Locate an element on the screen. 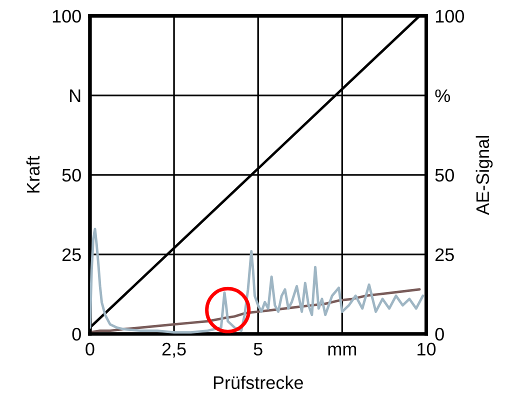  y2-tick-label: 100 is located at coordinates (450, 16).